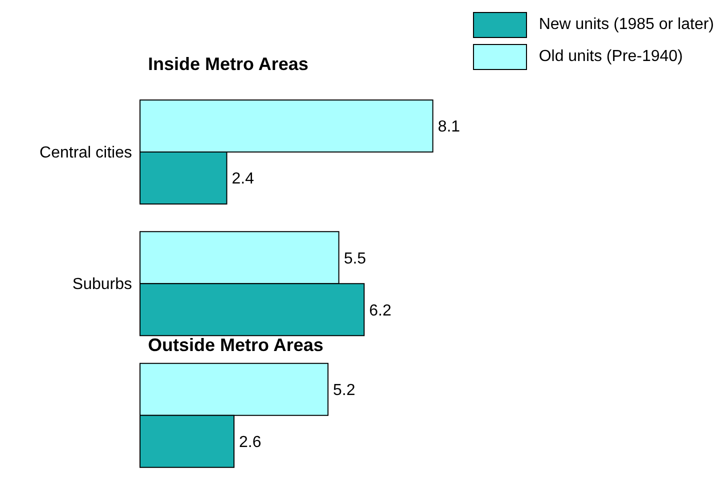  What do you see at coordinates (626, 25) in the screenshot?
I see `legend-label: New units (1985 or later)` at bounding box center [626, 25].